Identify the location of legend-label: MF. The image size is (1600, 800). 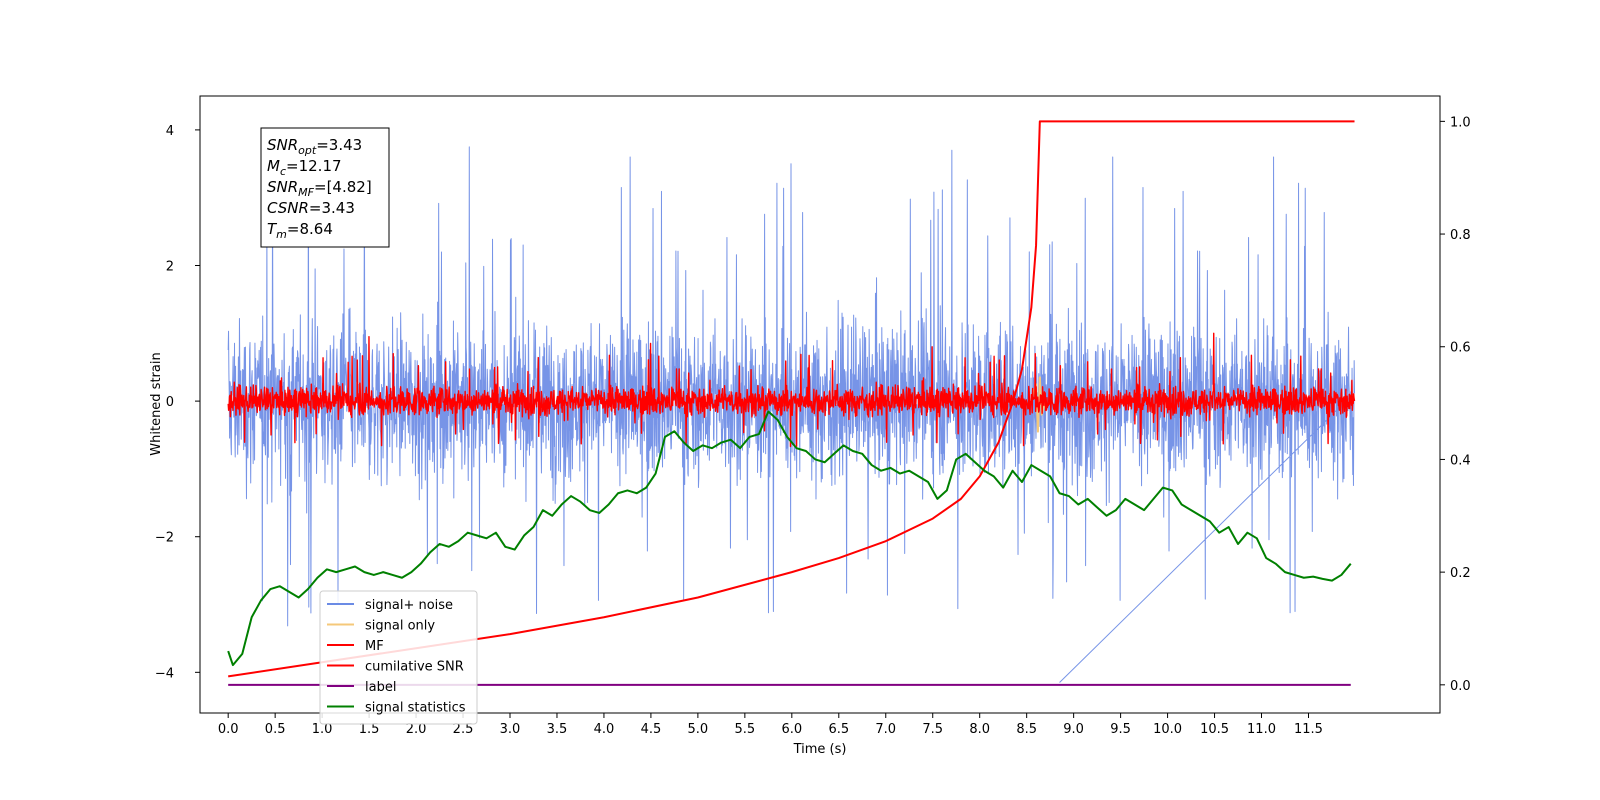
(374, 646).